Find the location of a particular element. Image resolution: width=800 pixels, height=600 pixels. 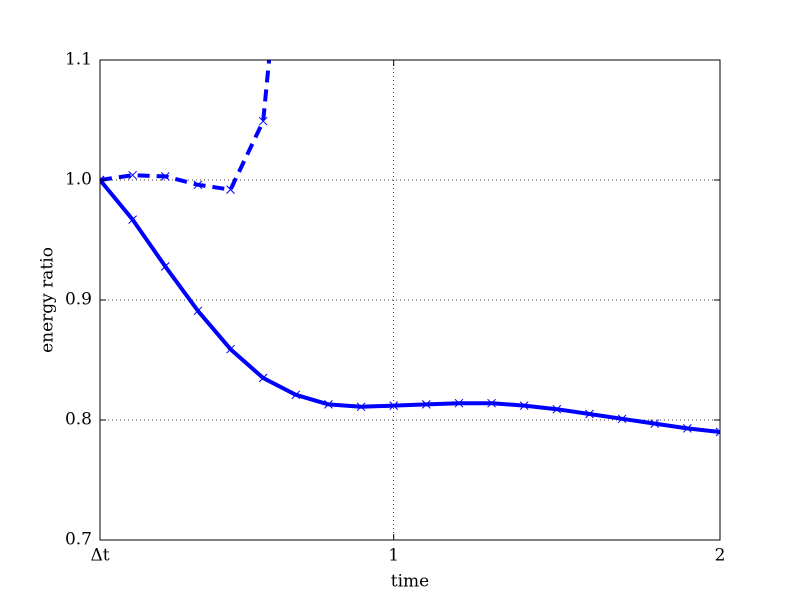

y-tick-label: 0.7 is located at coordinates (78, 540).